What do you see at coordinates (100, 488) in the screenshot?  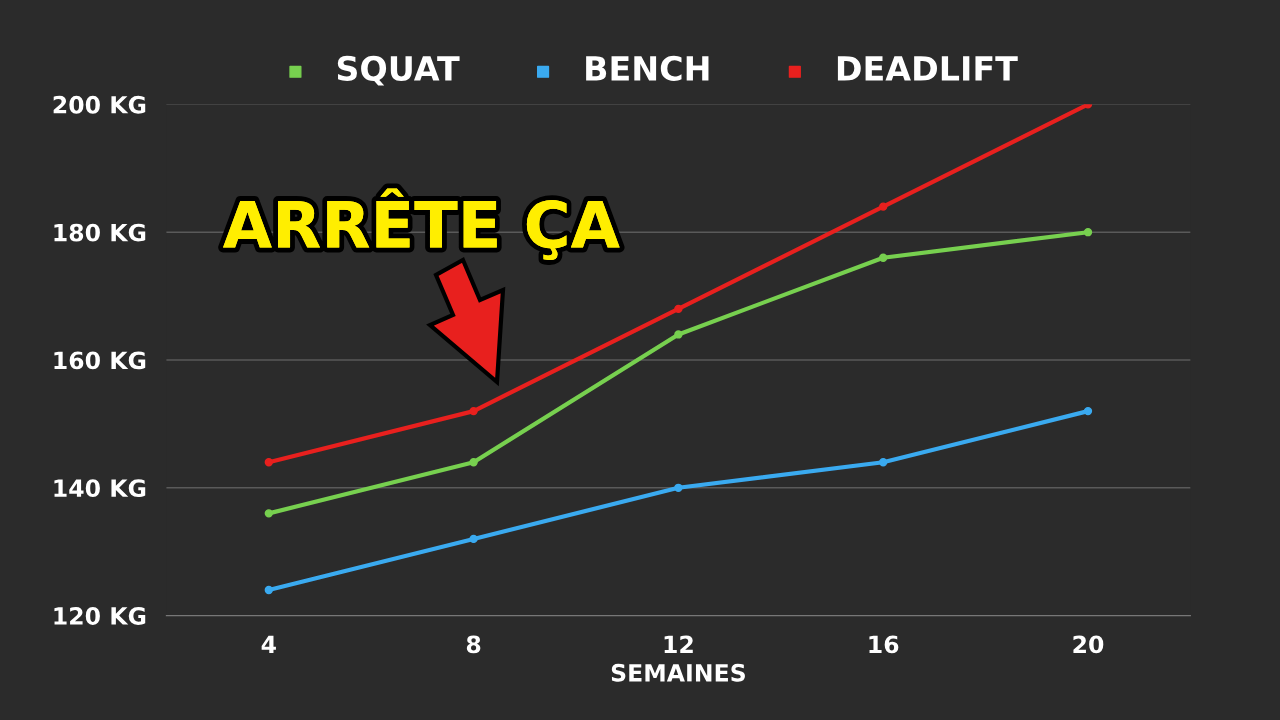 I see `y-tick-label: 140 KG` at bounding box center [100, 488].